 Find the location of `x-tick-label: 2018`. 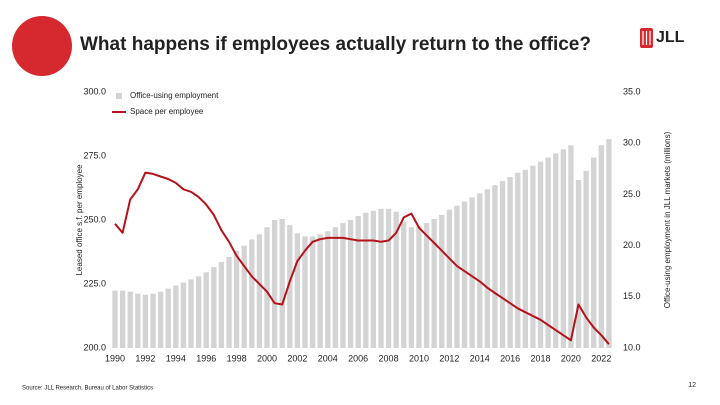

x-tick-label: 2018 is located at coordinates (541, 358).